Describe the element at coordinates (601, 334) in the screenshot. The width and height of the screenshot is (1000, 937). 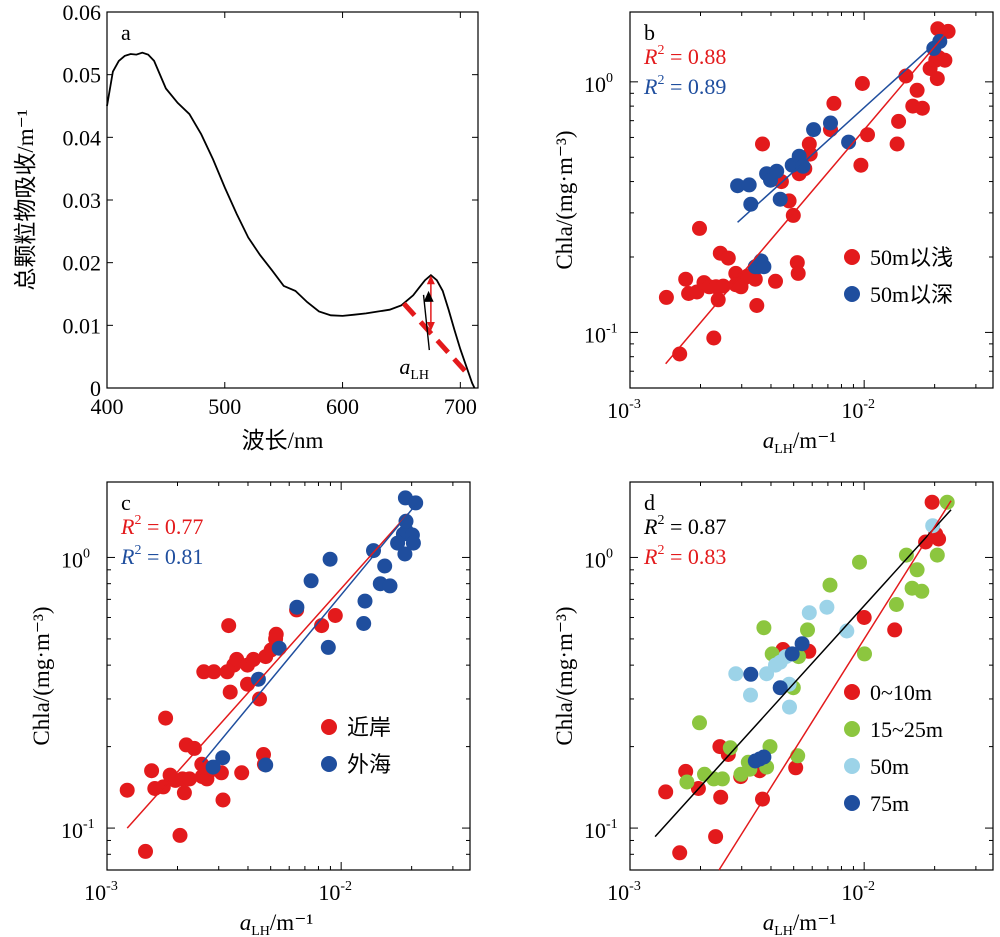
I see `y-tick-label: 10⁻¹` at that location.